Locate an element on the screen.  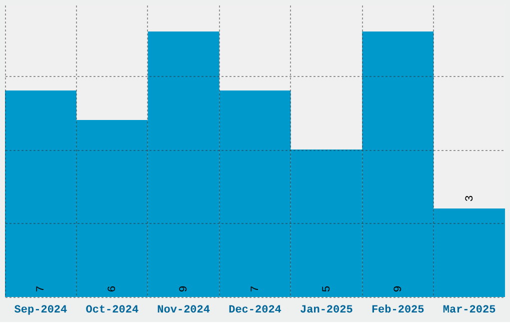
x-tick-label: Dec-2024 is located at coordinates (255, 310).